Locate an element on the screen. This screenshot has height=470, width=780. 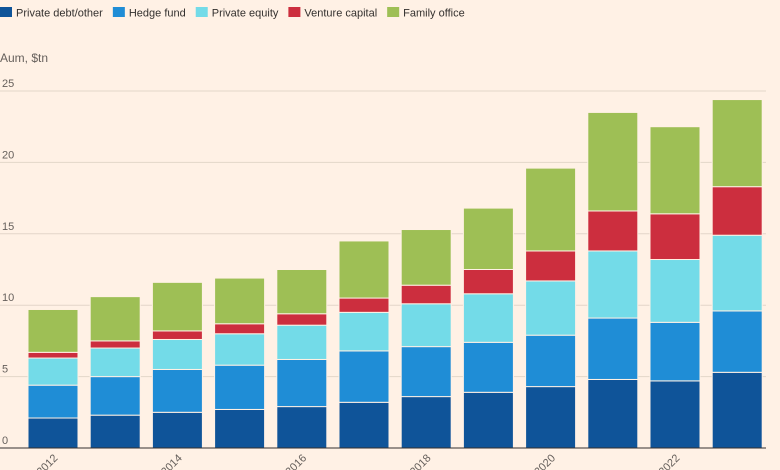
legend-label-4: Family office is located at coordinates (434, 14).